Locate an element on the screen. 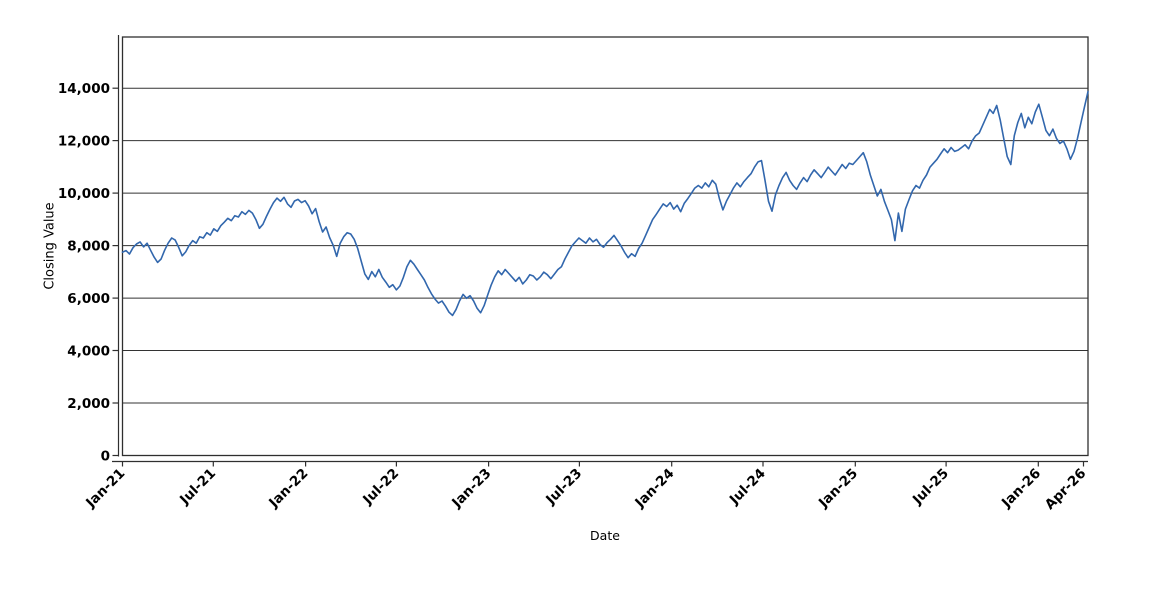  x-tick-label: Jan-25 is located at coordinates (838, 489).